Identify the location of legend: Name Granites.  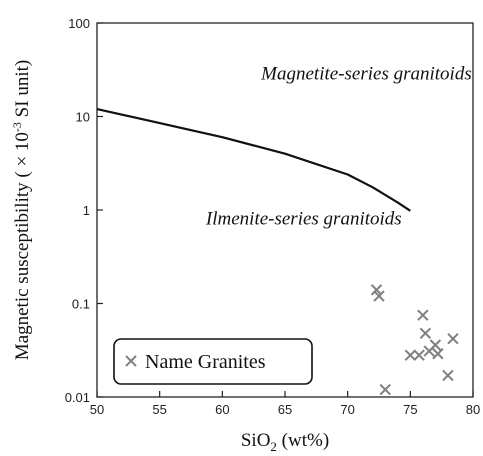
(213, 361).